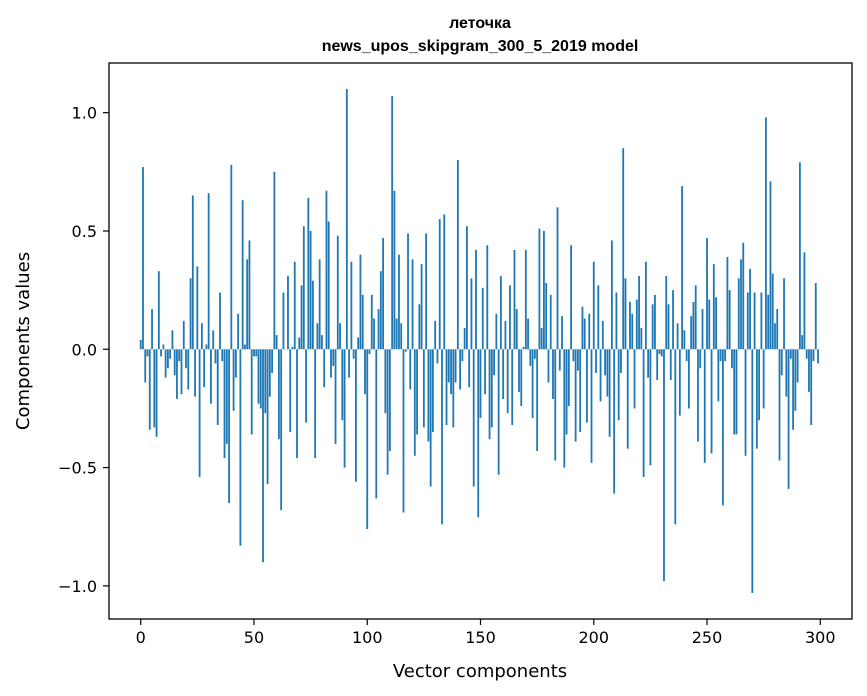 The image size is (867, 696). I want to click on x-tick-label: 100, so click(367, 637).